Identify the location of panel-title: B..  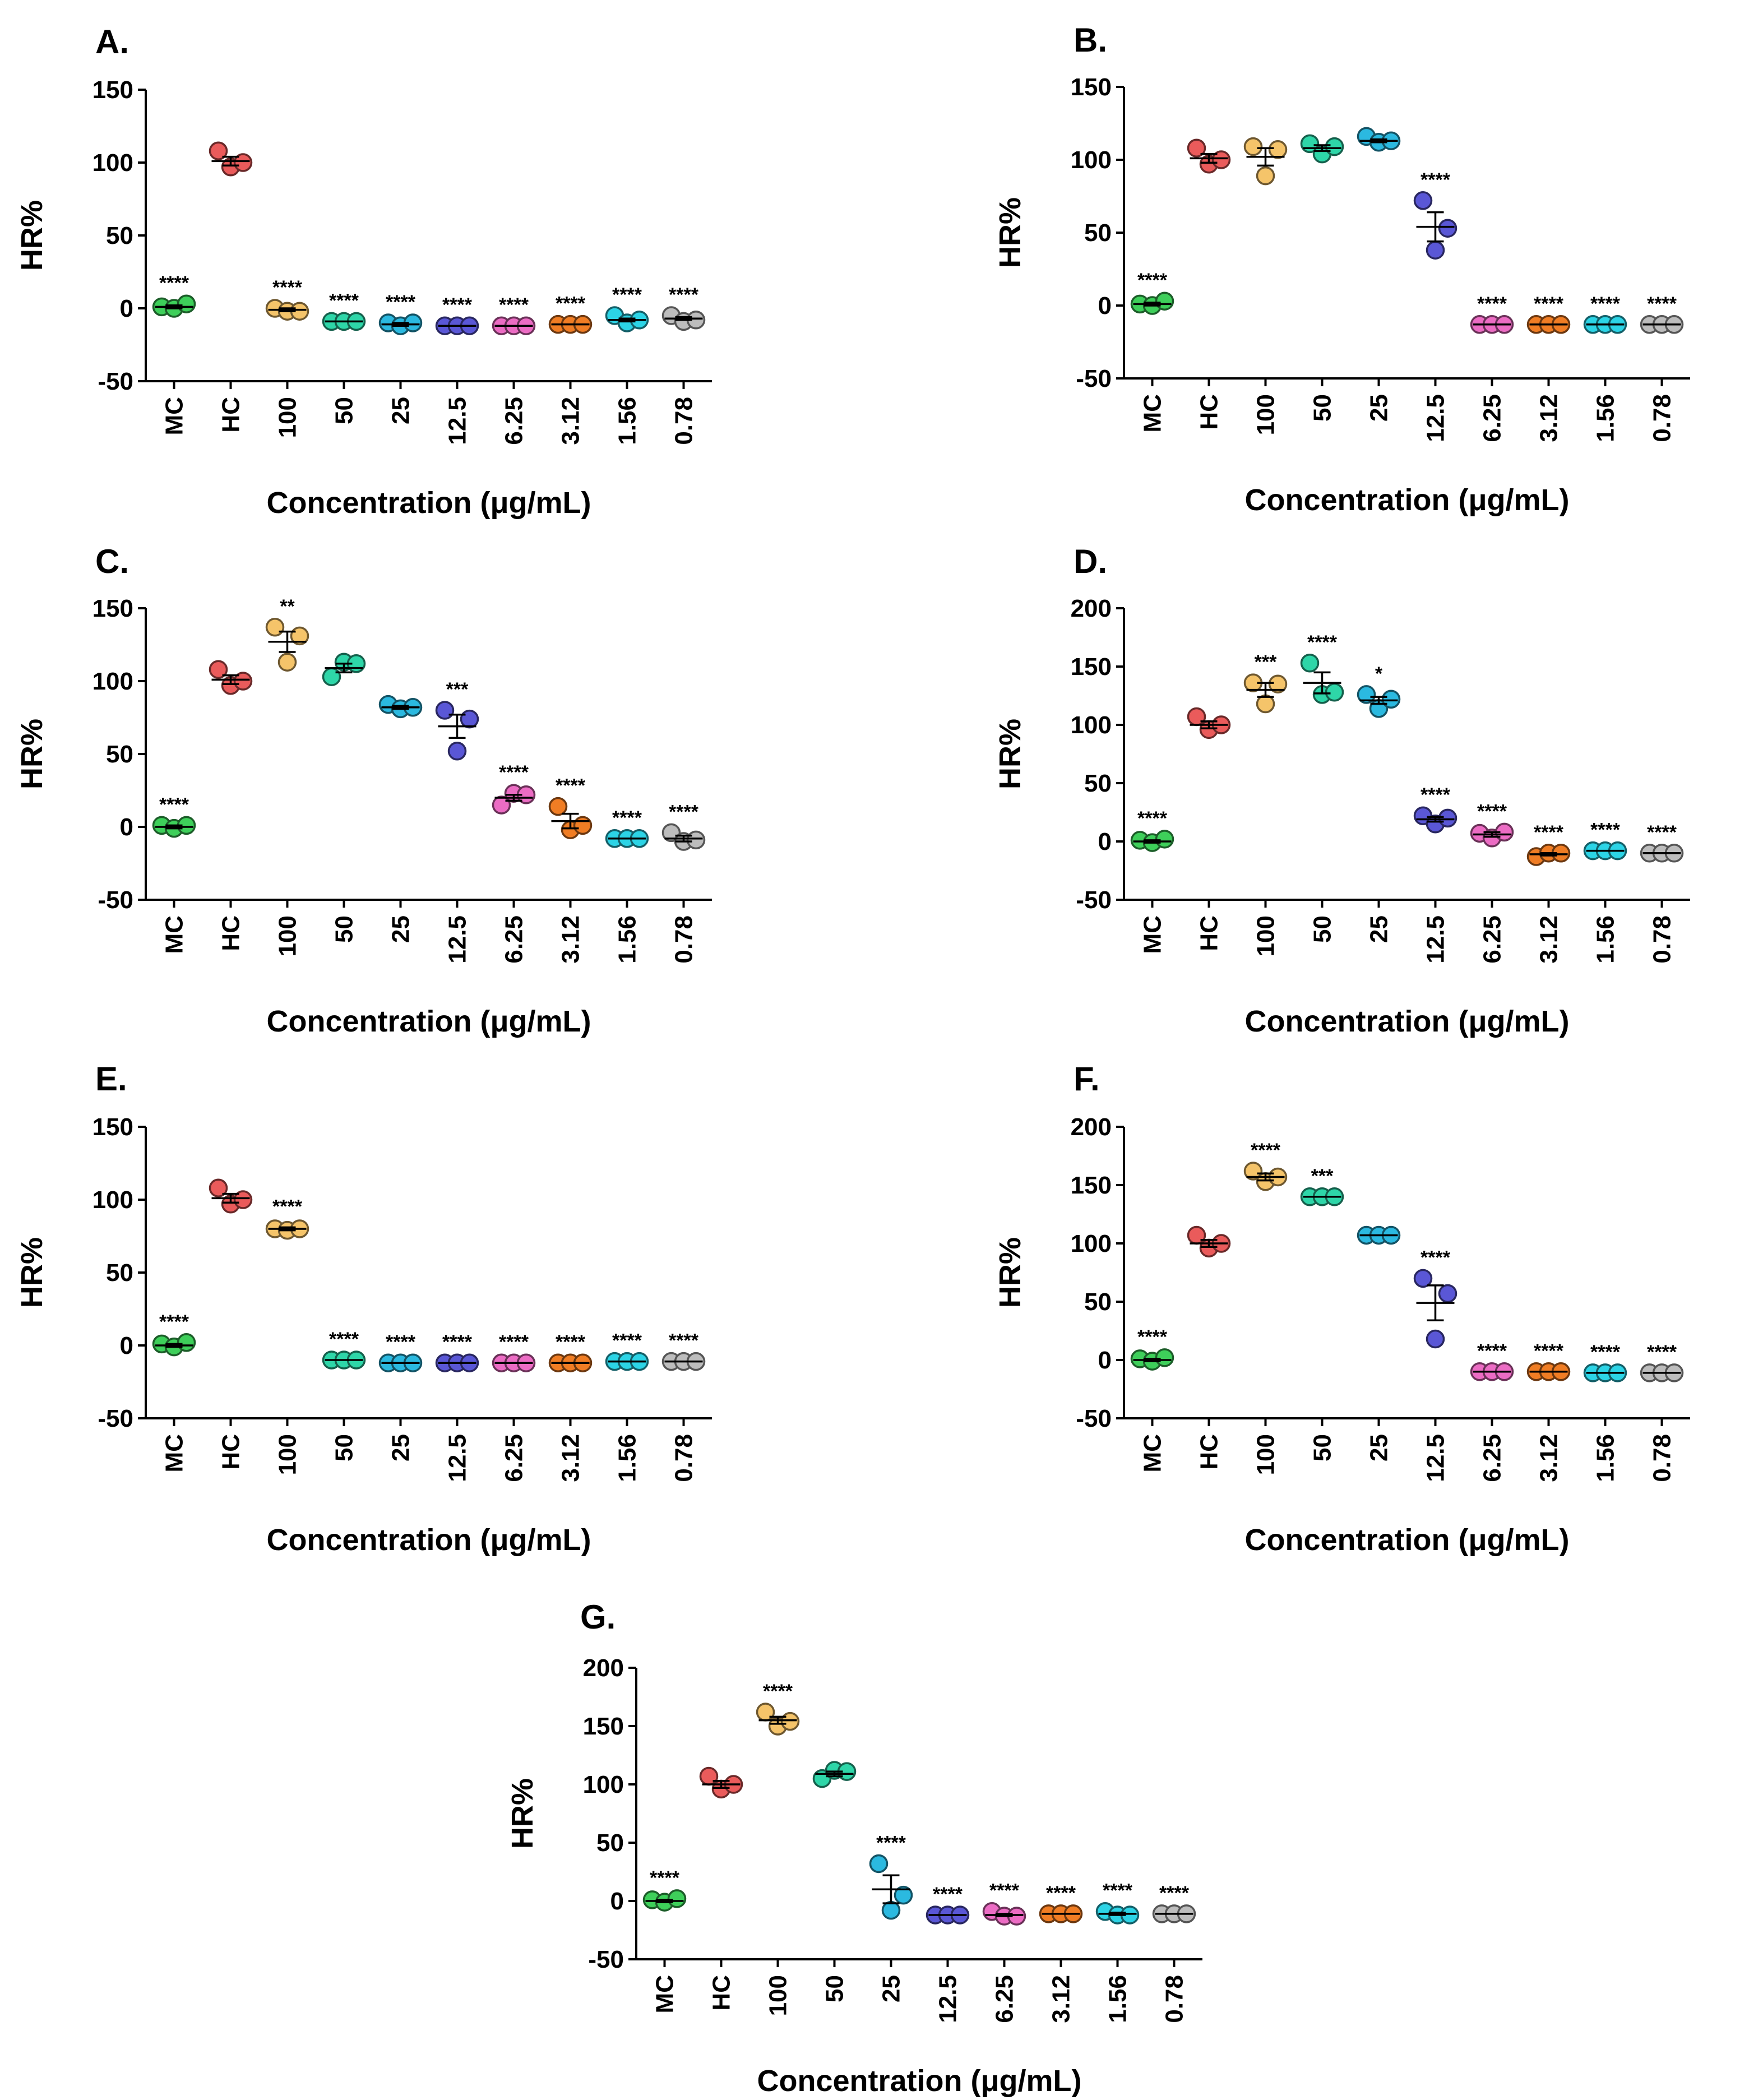
(1090, 40).